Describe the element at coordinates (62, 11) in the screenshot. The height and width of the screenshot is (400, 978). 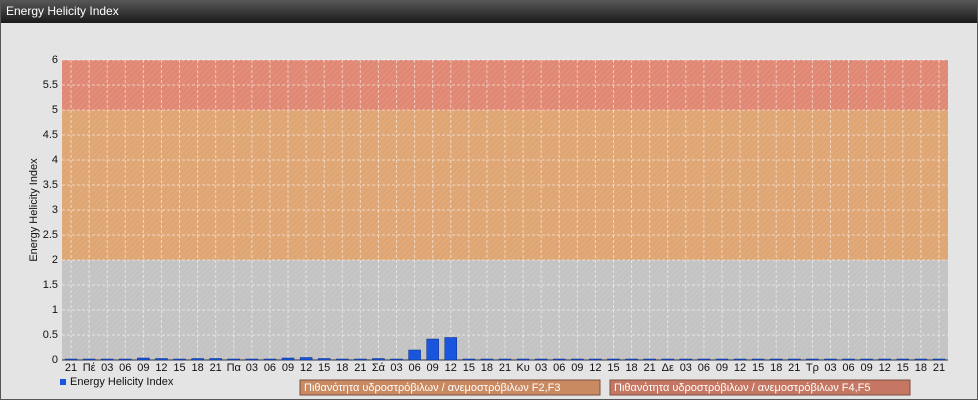
I see `chart-title: Energy Helicity Index` at that location.